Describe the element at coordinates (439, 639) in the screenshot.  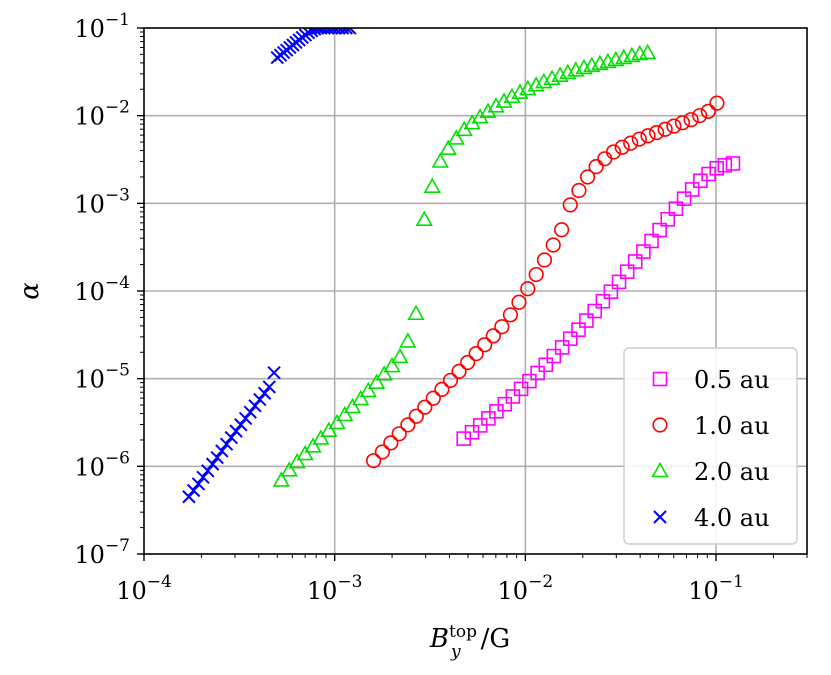
I see `x-axis-label-main: B` at that location.